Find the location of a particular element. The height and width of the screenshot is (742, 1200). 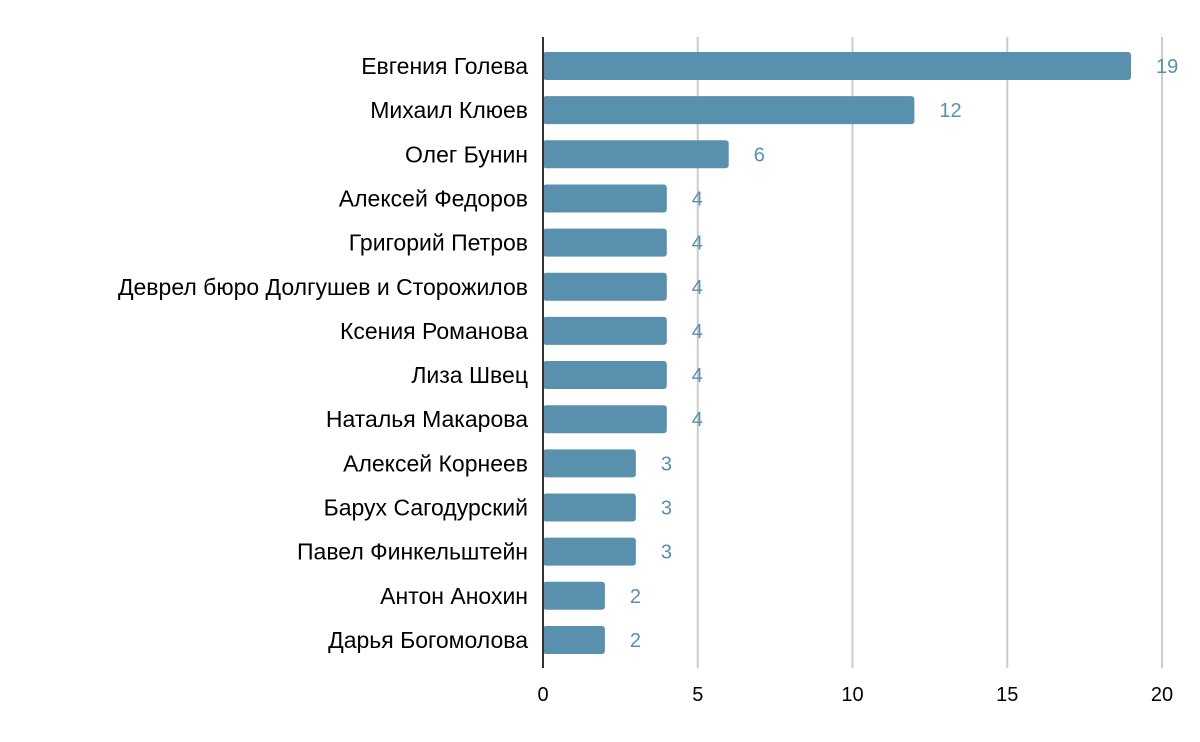

category-label: Антон Анохин is located at coordinates (454, 596).